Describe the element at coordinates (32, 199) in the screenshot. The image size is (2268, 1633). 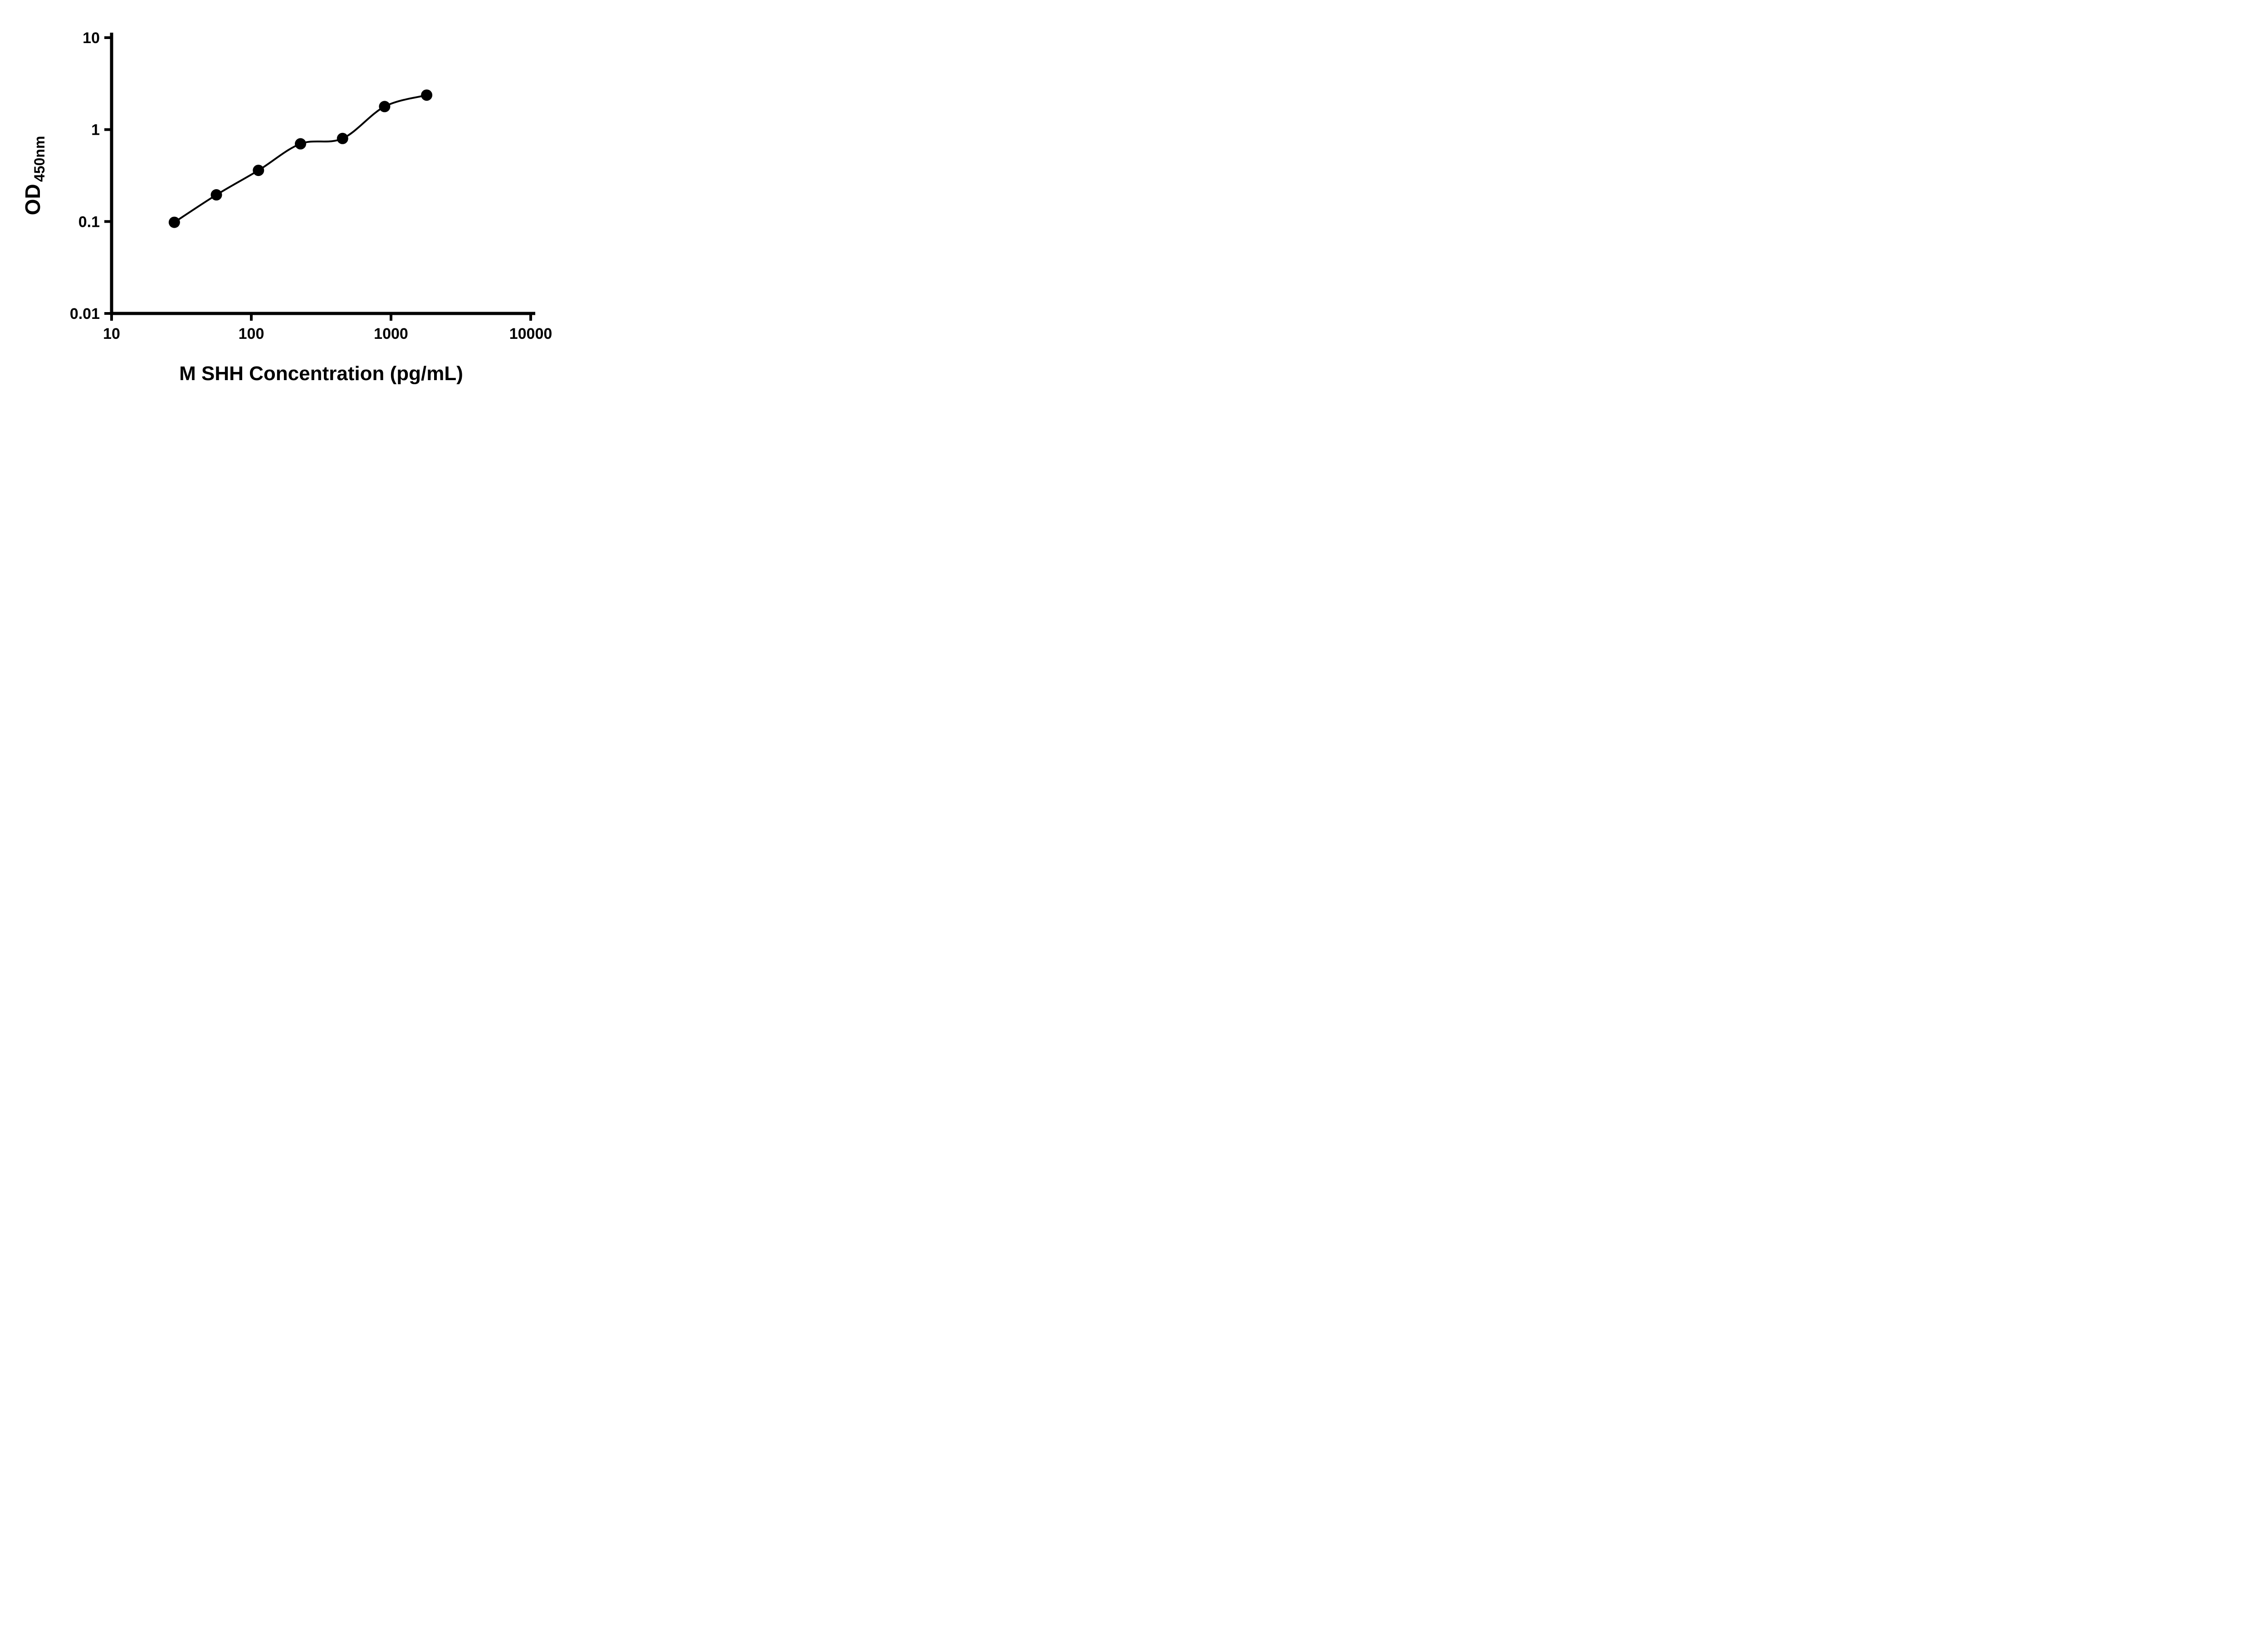
I see `y-axis-title-main: OD` at that location.